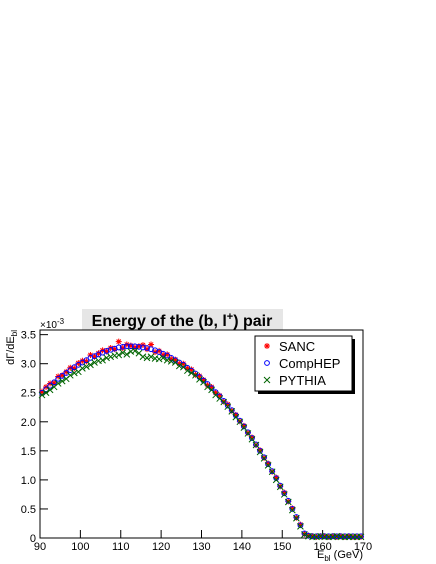 The image size is (436, 564). What do you see at coordinates (302, 380) in the screenshot?
I see `legend-label: PYTHIA` at bounding box center [302, 380].